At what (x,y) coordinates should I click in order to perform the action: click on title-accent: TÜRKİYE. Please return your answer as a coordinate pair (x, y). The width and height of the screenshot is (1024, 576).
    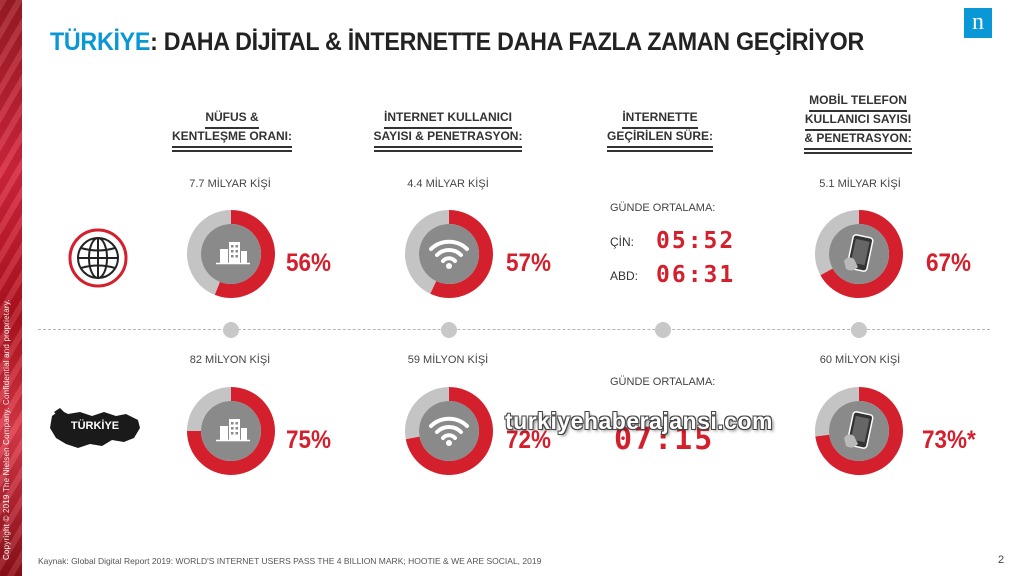
    Looking at the image, I should click on (100, 42).